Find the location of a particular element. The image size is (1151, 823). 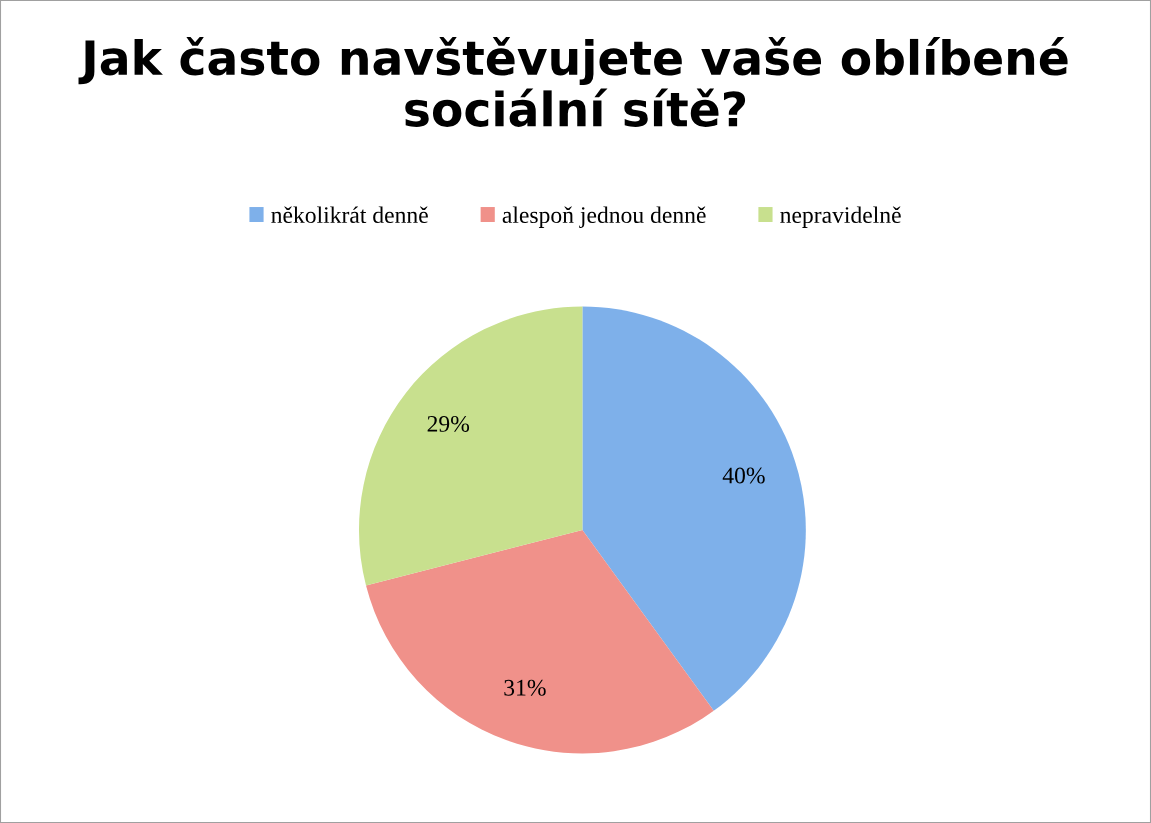

data-label: 40% is located at coordinates (743, 475).